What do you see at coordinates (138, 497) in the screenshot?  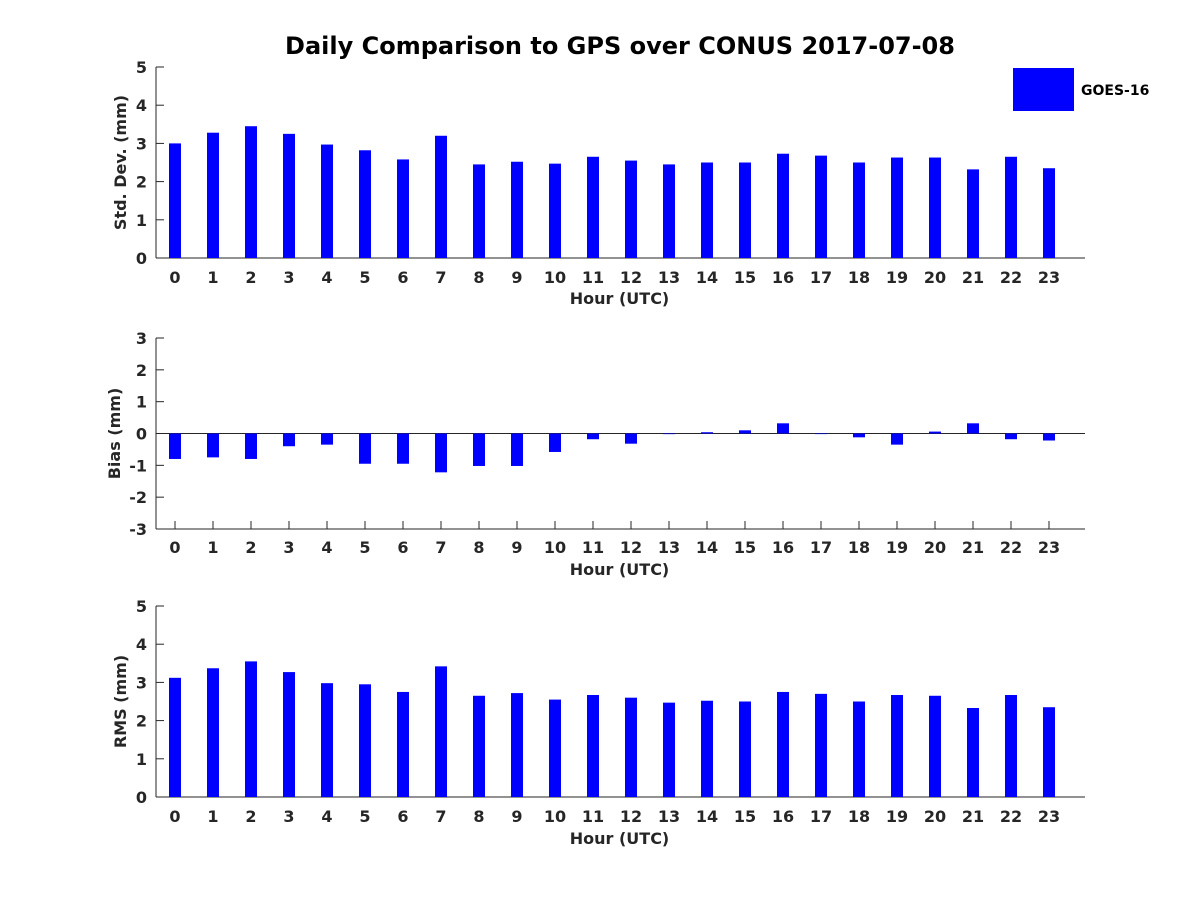 I see `y-tick-label: -2` at bounding box center [138, 497].